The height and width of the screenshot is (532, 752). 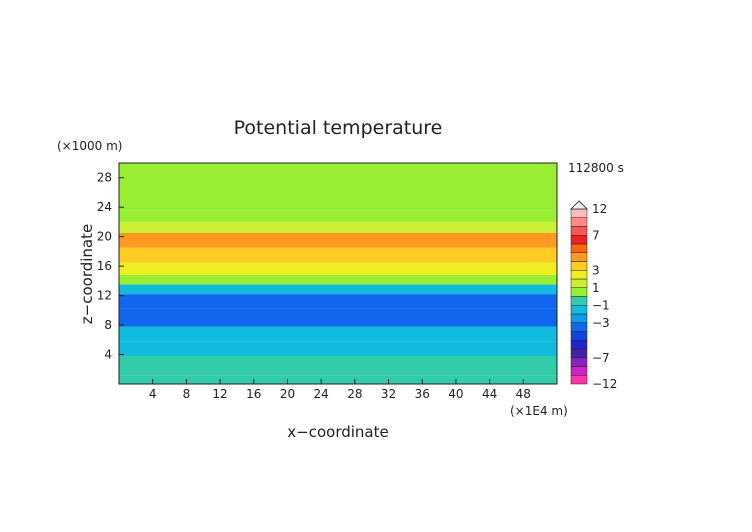 I want to click on time-label: 112800 s, so click(x=596, y=168).